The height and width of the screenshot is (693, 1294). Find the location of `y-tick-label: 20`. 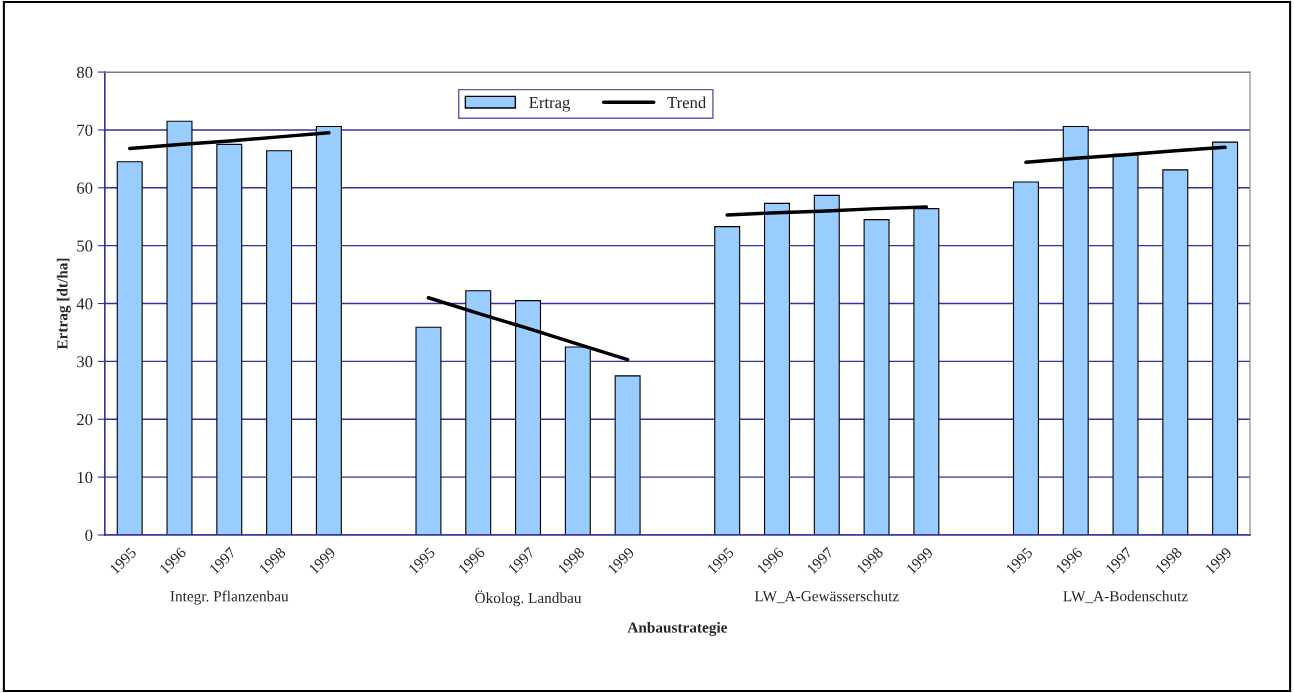

y-tick-label: 20 is located at coordinates (85, 419).